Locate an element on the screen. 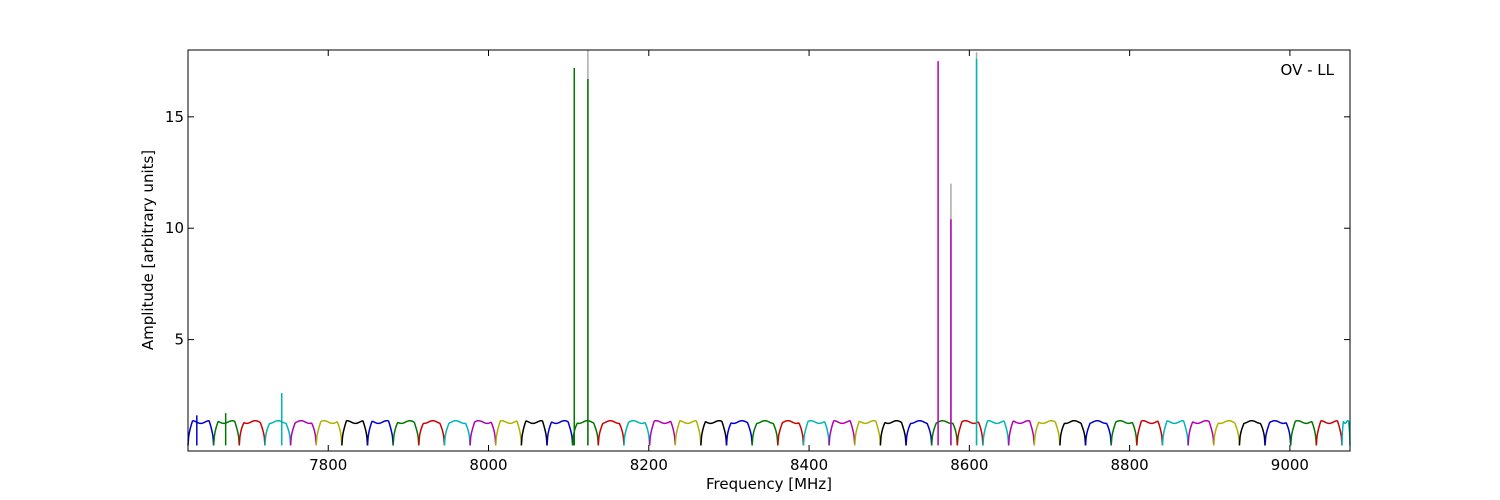  x-tick-label: 8200 is located at coordinates (649, 465).